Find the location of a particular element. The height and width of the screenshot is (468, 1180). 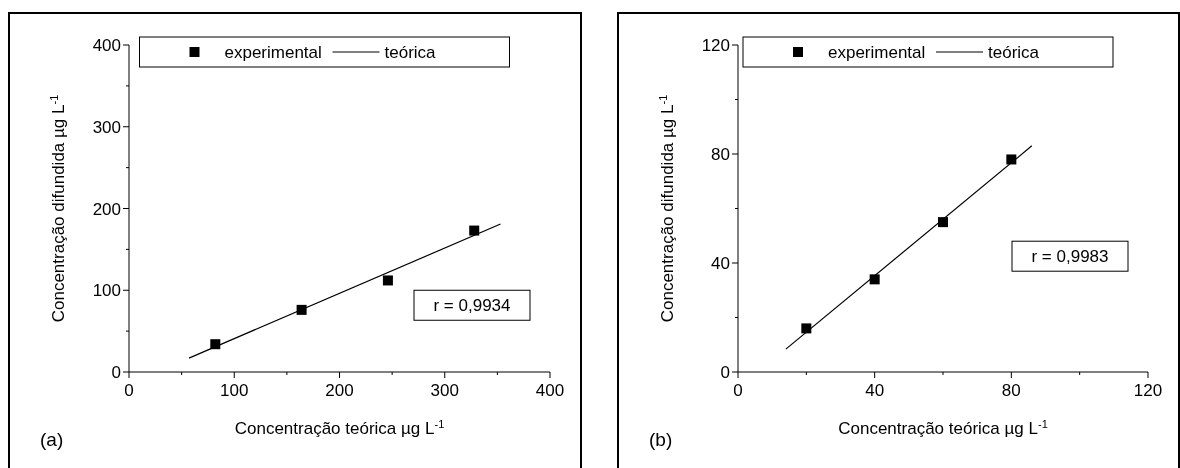

x-tick-label: 200 is located at coordinates (339, 390).